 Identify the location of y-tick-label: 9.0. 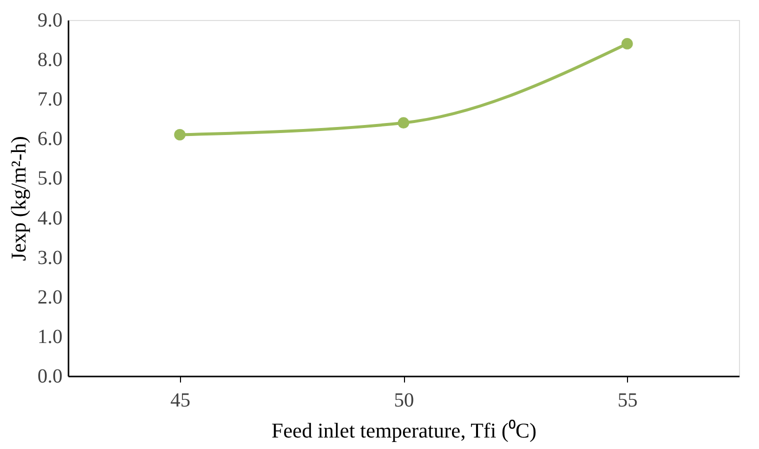
(50, 21).